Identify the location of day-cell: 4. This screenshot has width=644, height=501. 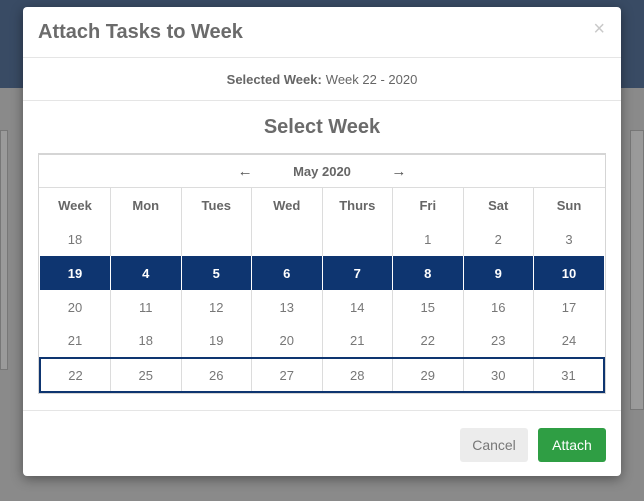
(146, 273).